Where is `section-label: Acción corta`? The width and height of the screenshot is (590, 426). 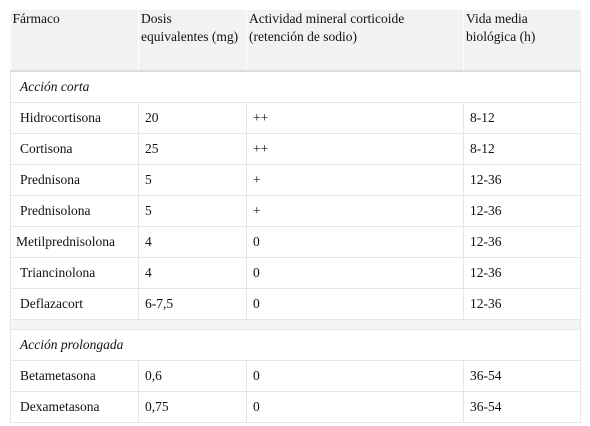 section-label: Acción corta is located at coordinates (295, 87).